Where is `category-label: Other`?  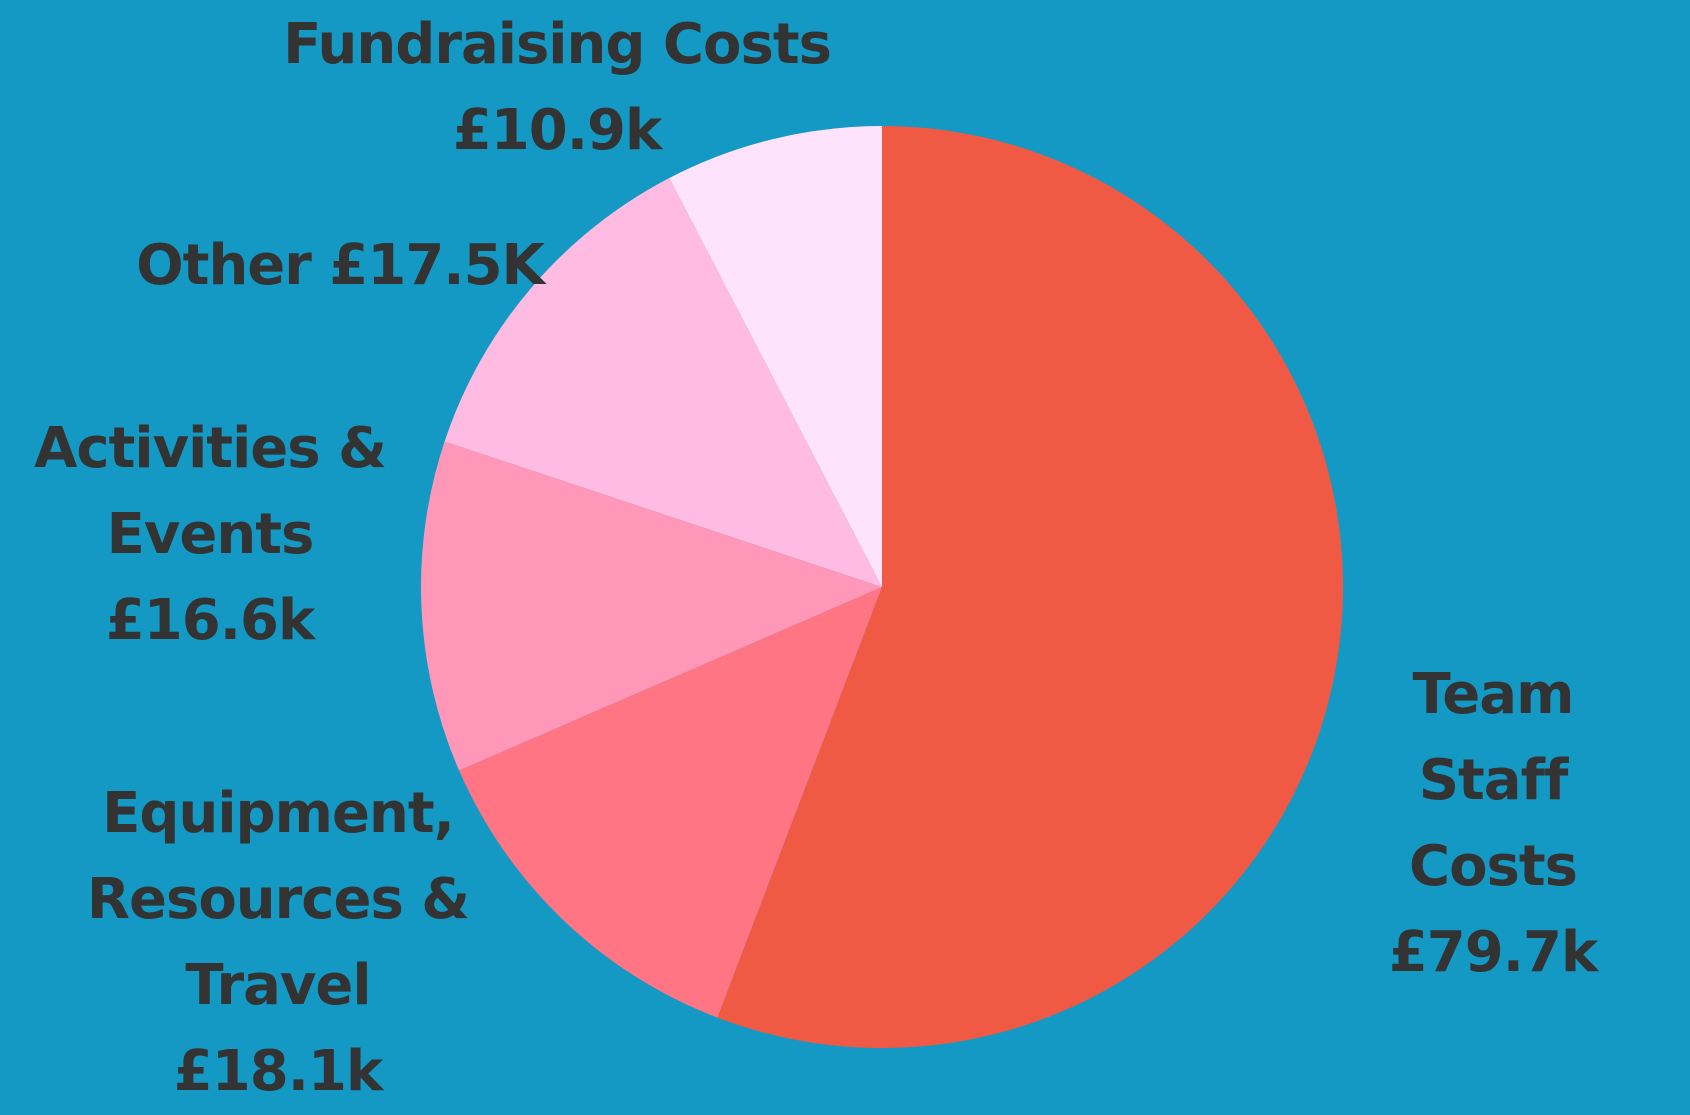
category-label: Other is located at coordinates (224, 265).